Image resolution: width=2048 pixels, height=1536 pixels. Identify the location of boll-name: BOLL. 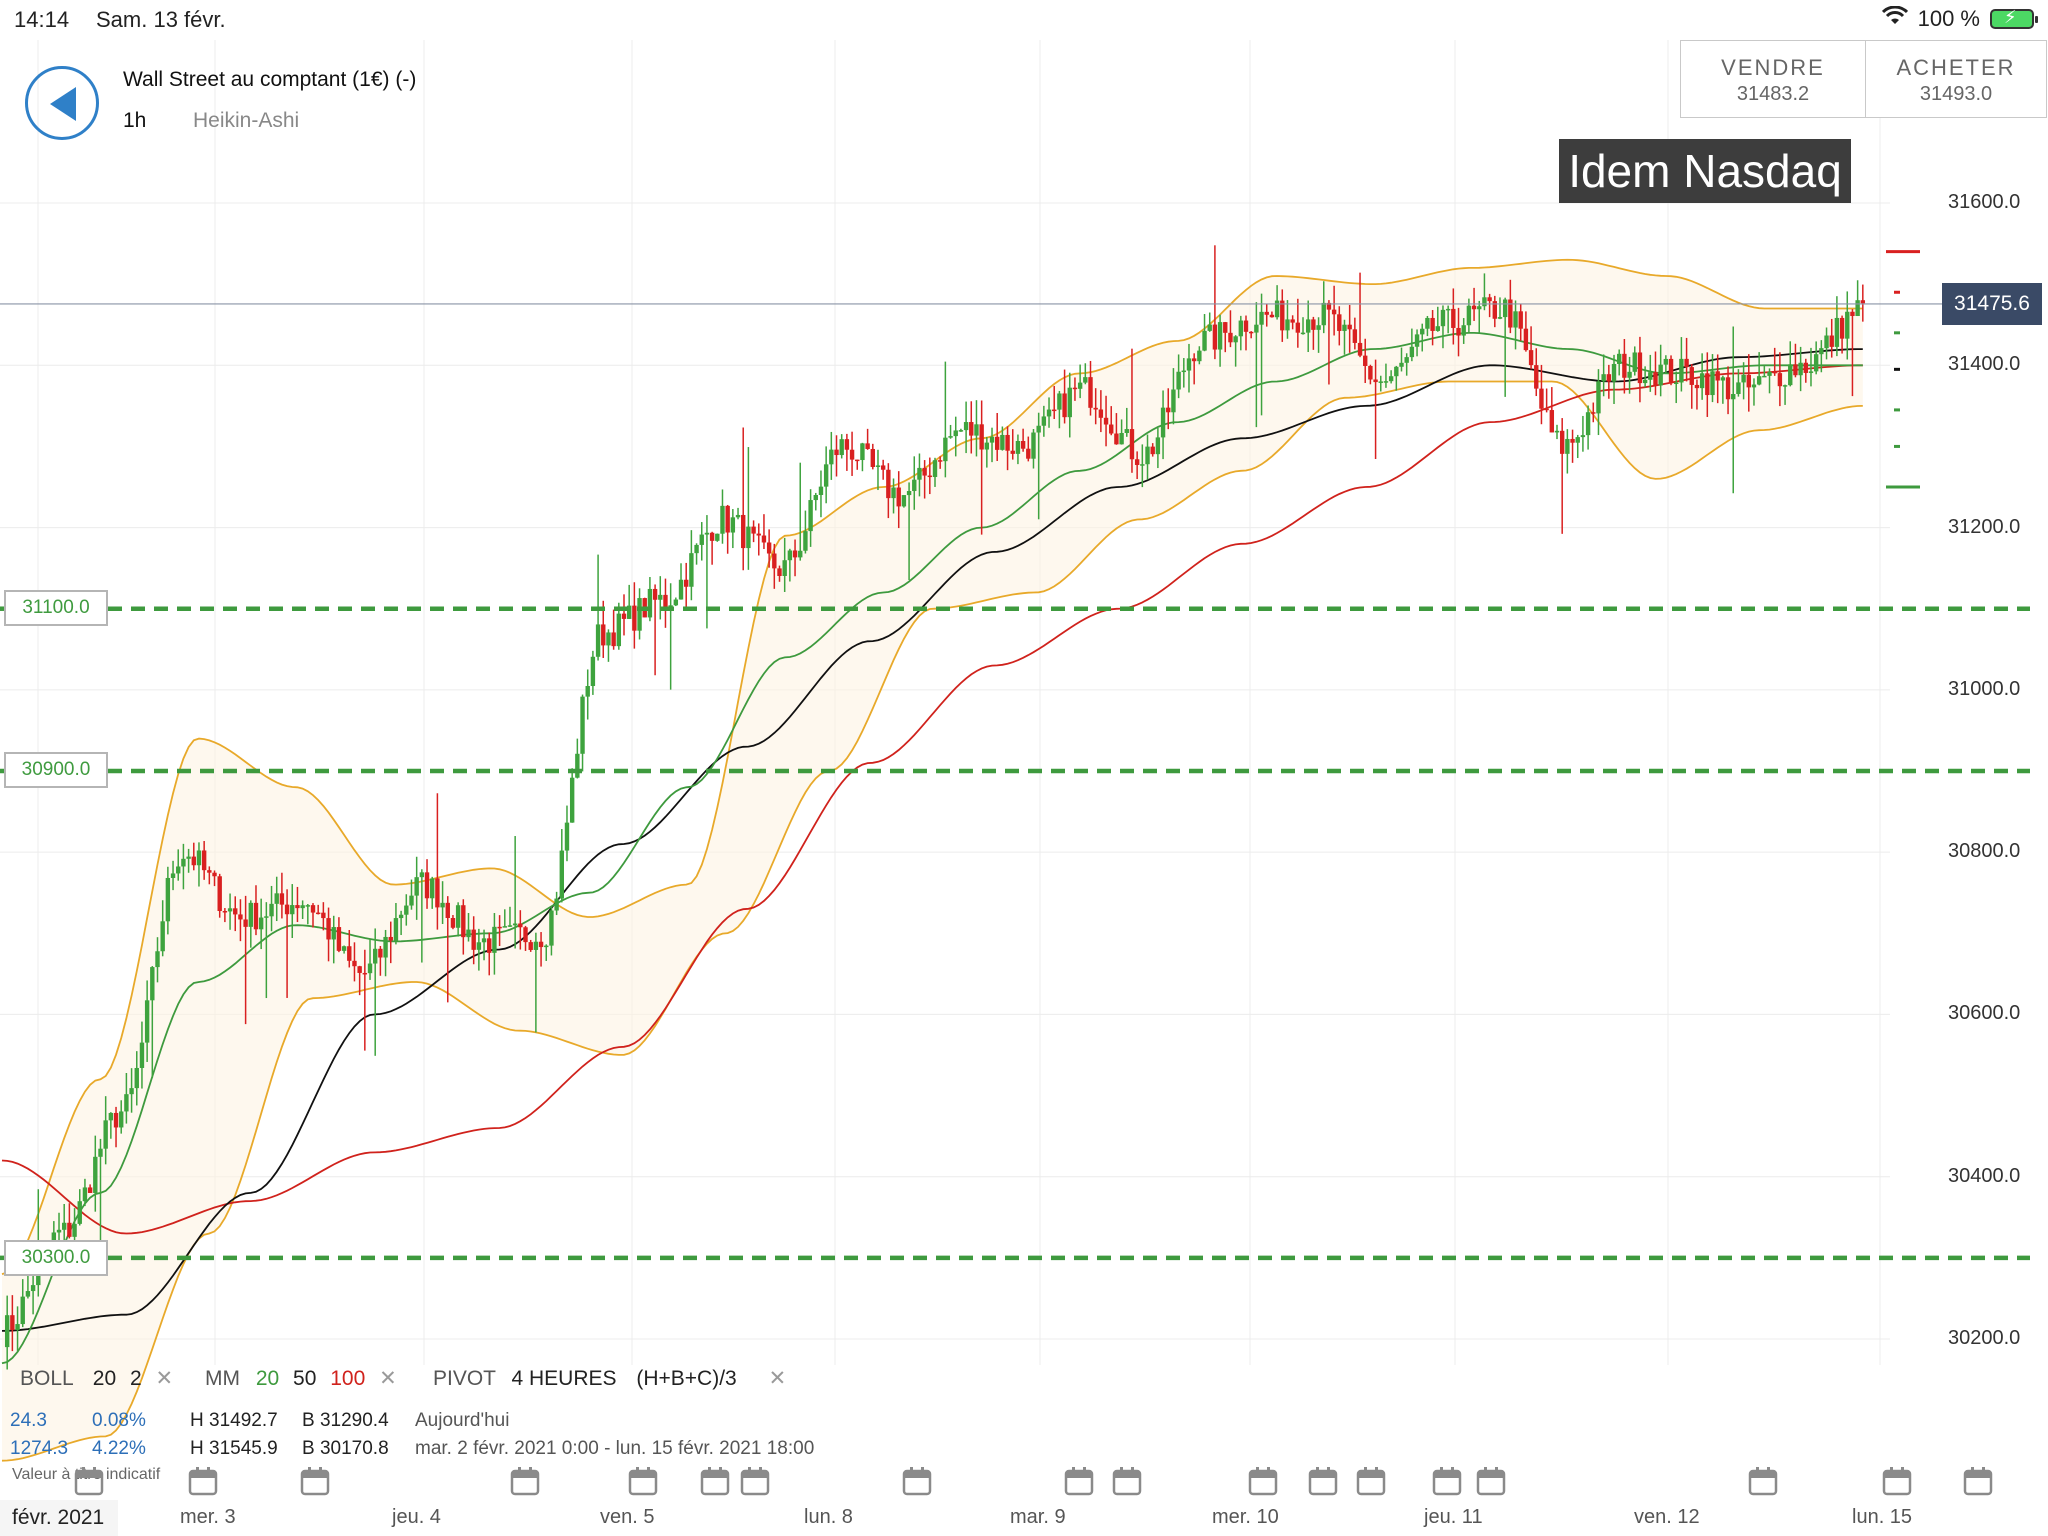
(46, 1378).